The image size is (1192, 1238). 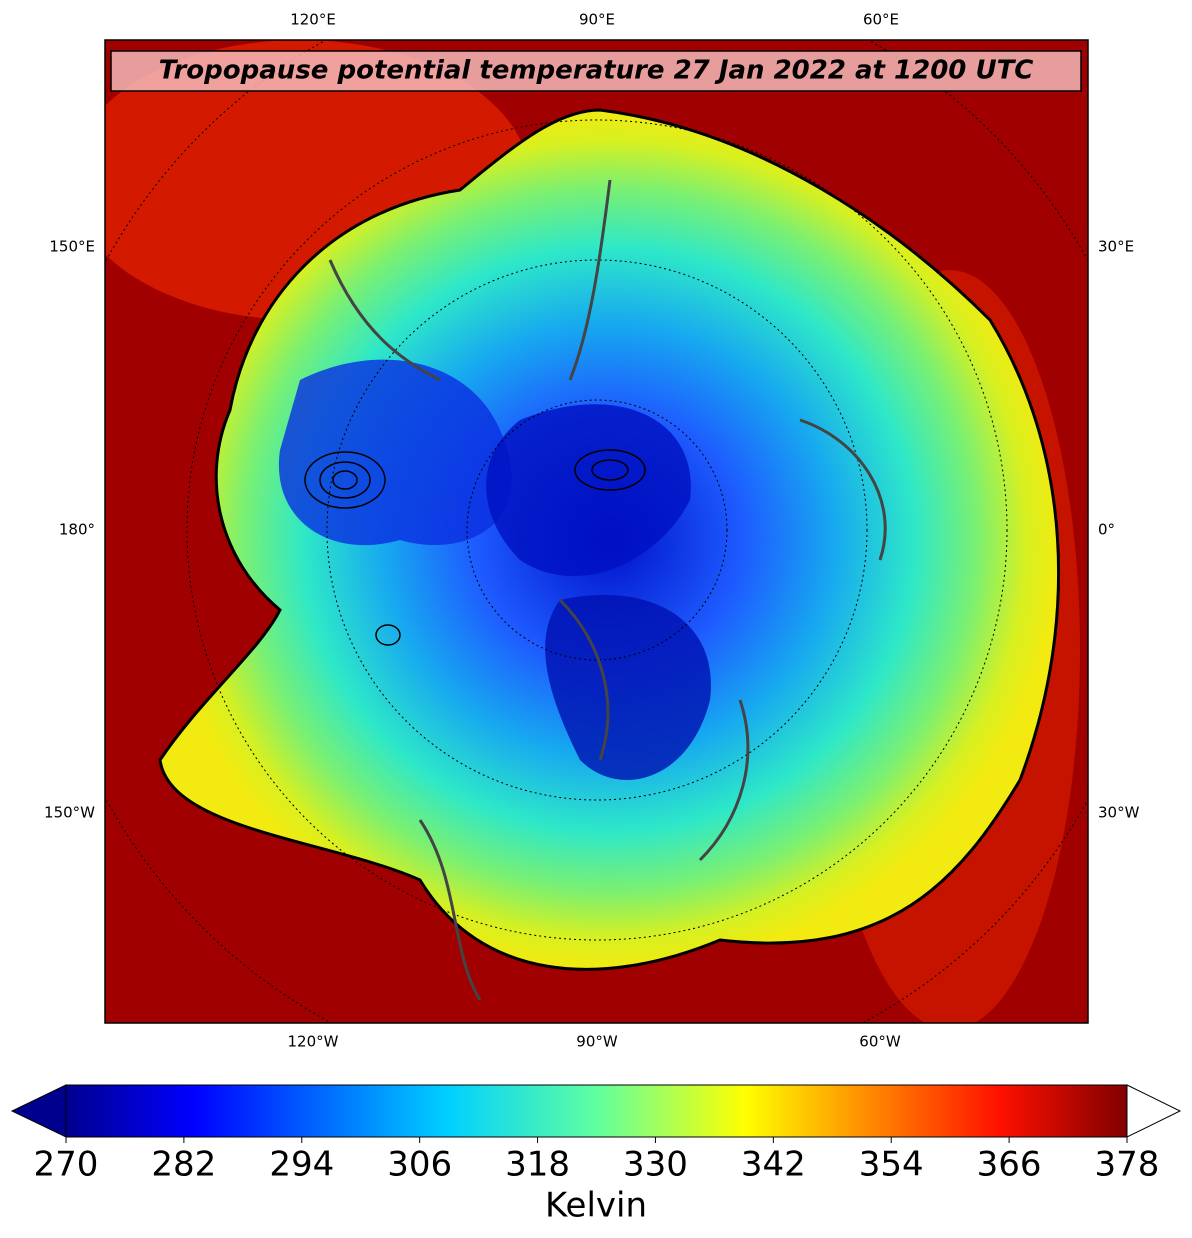 What do you see at coordinates (475, 547) in the screenshot?
I see `pressure-contours` at bounding box center [475, 547].